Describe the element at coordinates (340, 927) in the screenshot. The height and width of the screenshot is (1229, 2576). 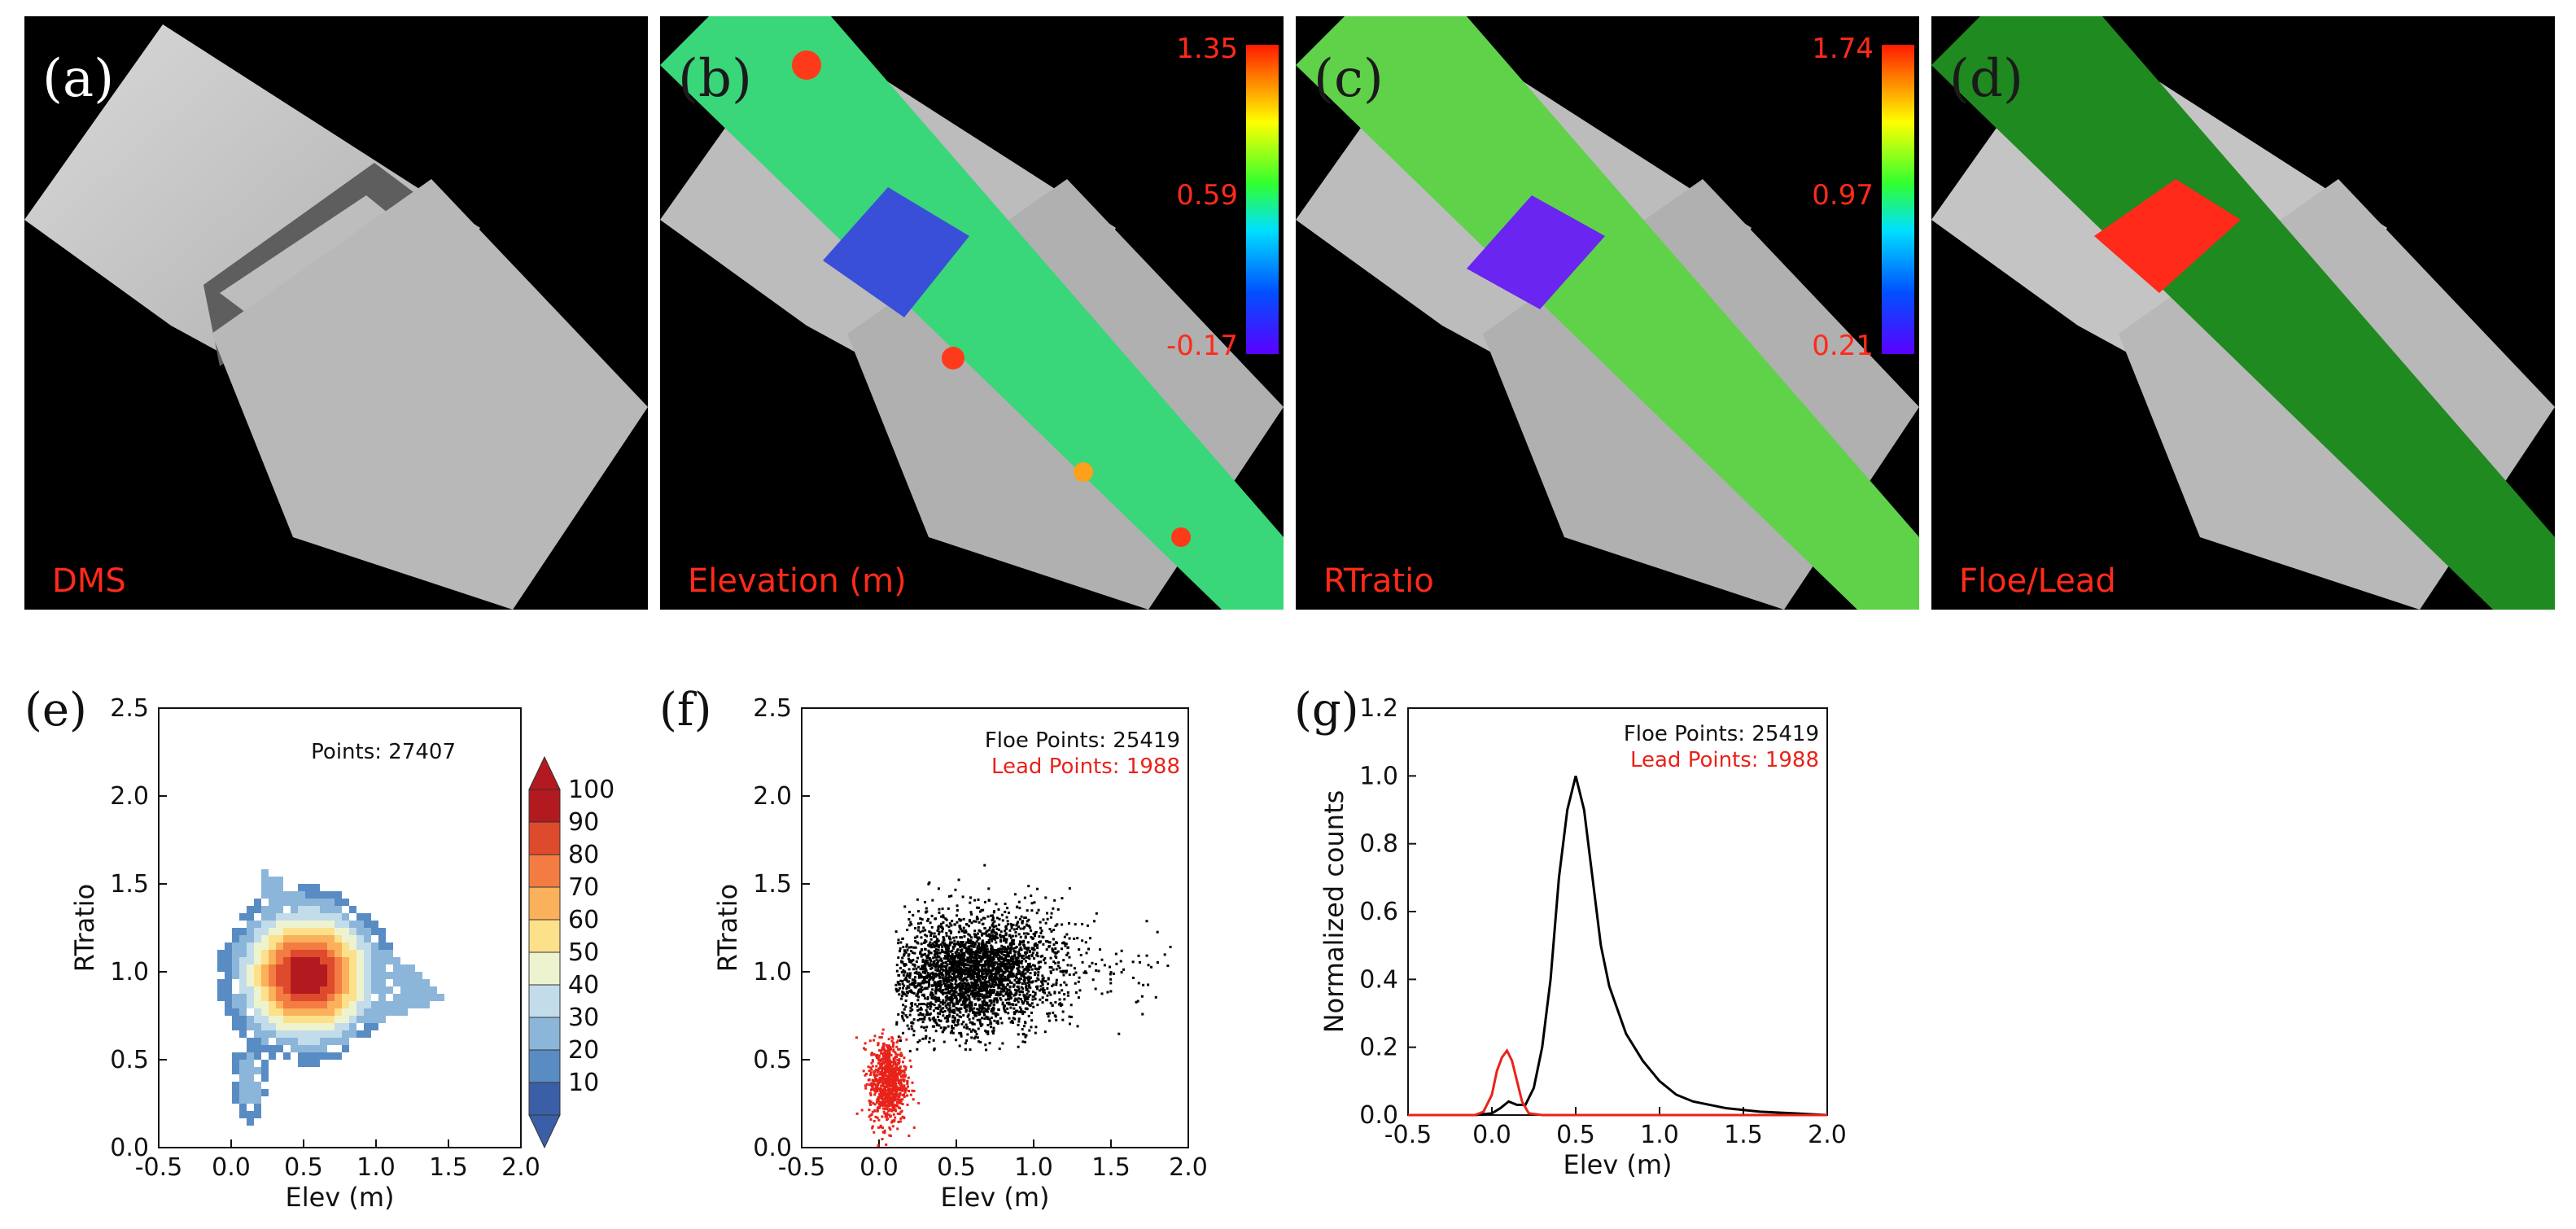
I see `plot-frame` at that location.